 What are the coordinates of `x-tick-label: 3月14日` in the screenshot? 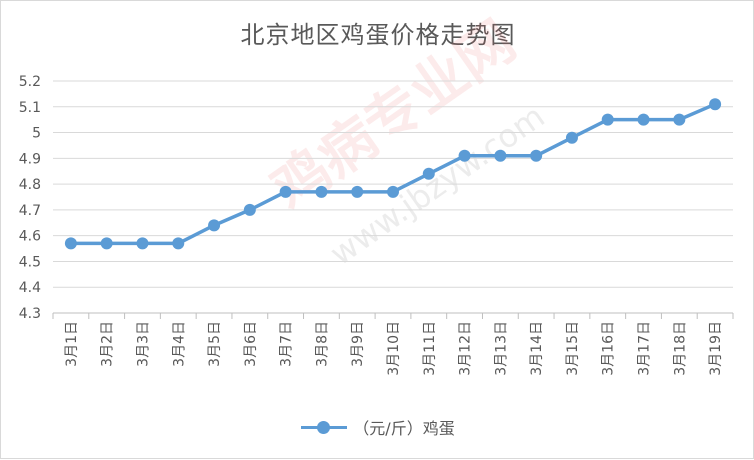 It's located at (537, 348).